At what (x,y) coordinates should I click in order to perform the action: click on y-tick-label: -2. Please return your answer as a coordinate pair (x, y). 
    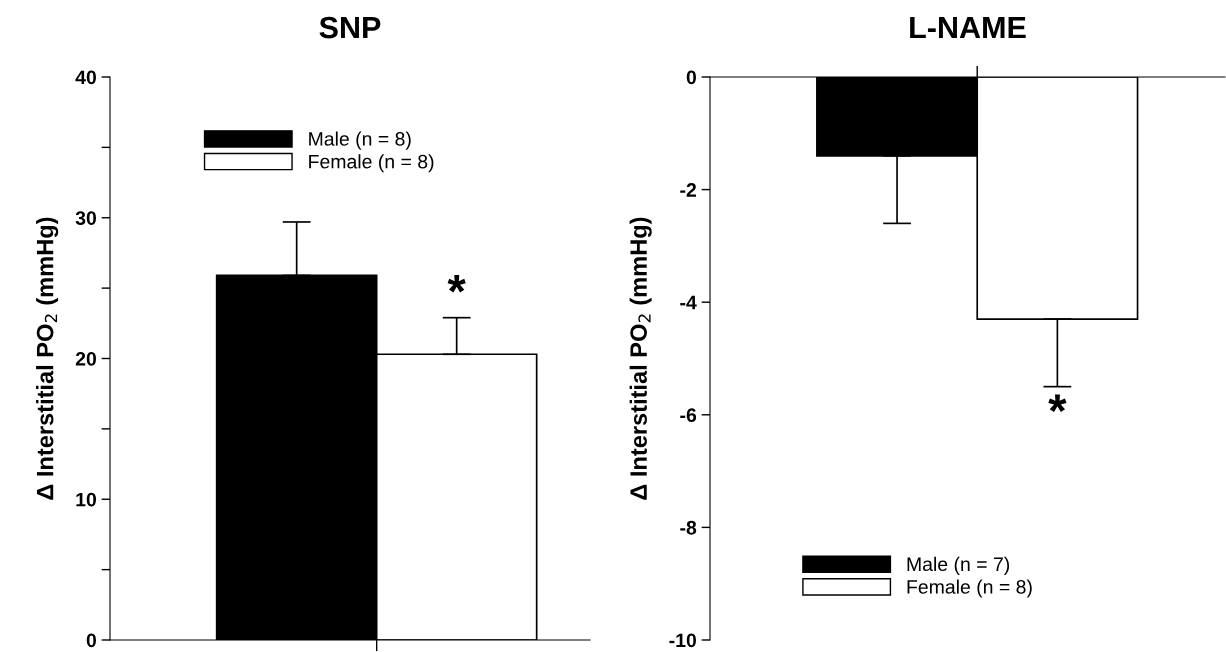
    Looking at the image, I should click on (688, 190).